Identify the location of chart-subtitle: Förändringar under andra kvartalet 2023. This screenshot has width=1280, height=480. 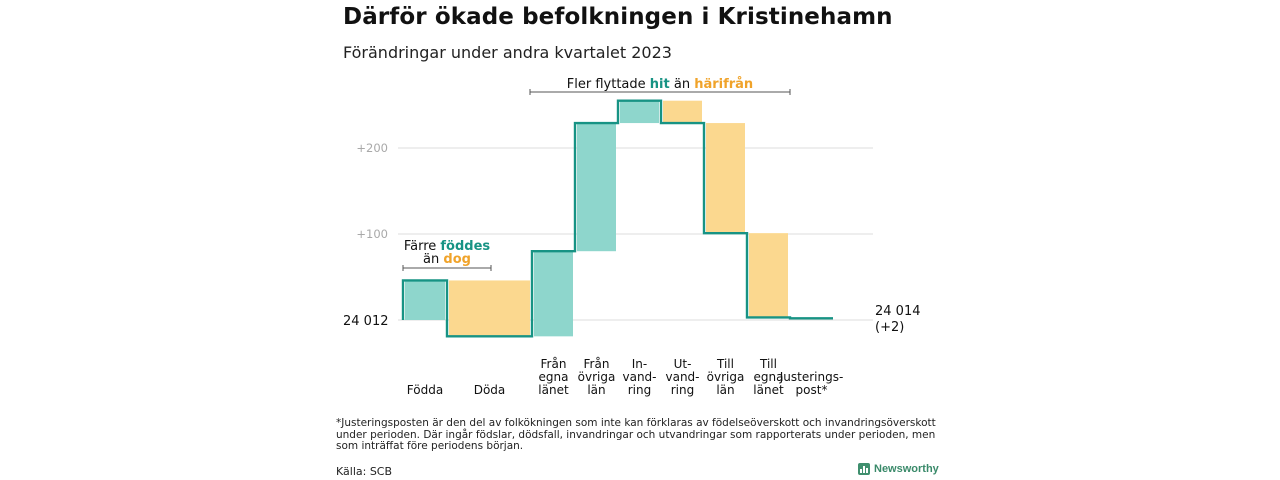
(507, 52).